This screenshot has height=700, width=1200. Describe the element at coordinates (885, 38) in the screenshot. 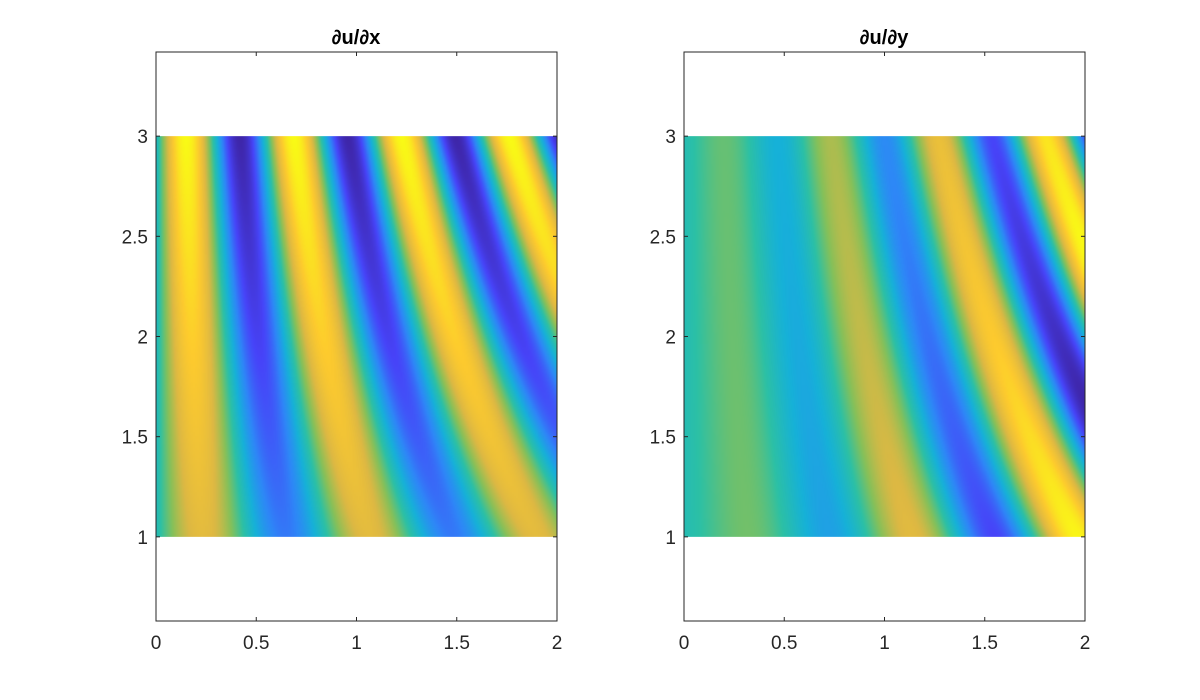

I see `chart-title: ∂u/∂y` at that location.